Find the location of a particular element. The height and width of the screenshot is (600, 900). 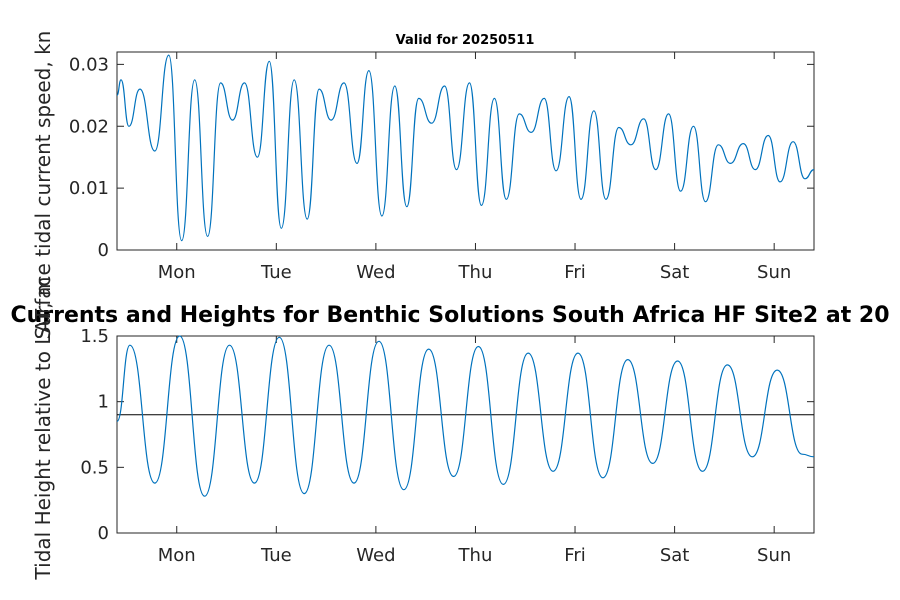

current-speed-xtick-label: Tue is located at coordinates (276, 272).